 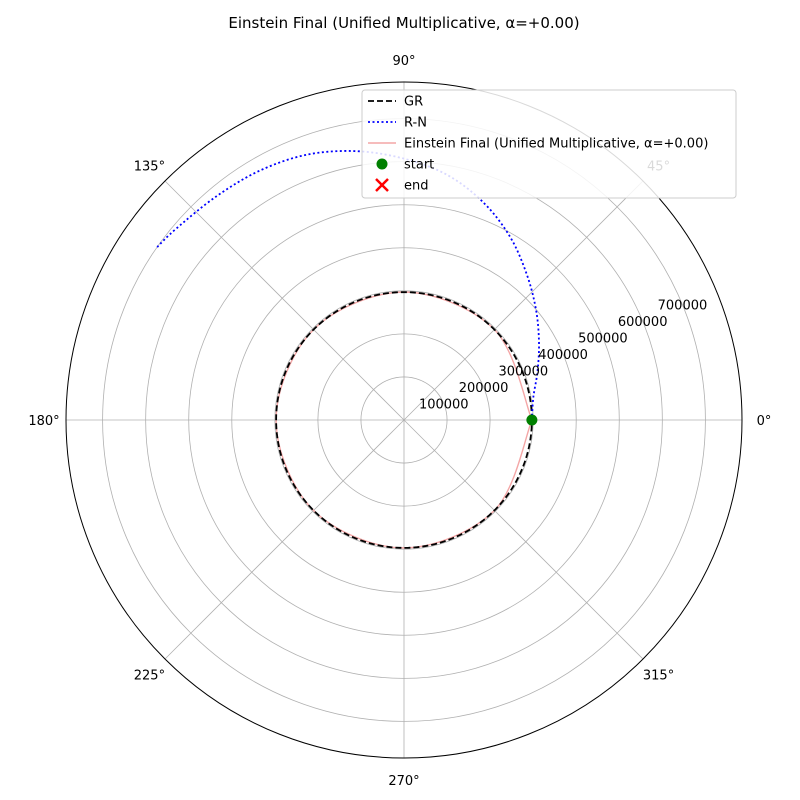 I want to click on legend-label: start, so click(x=419, y=165).